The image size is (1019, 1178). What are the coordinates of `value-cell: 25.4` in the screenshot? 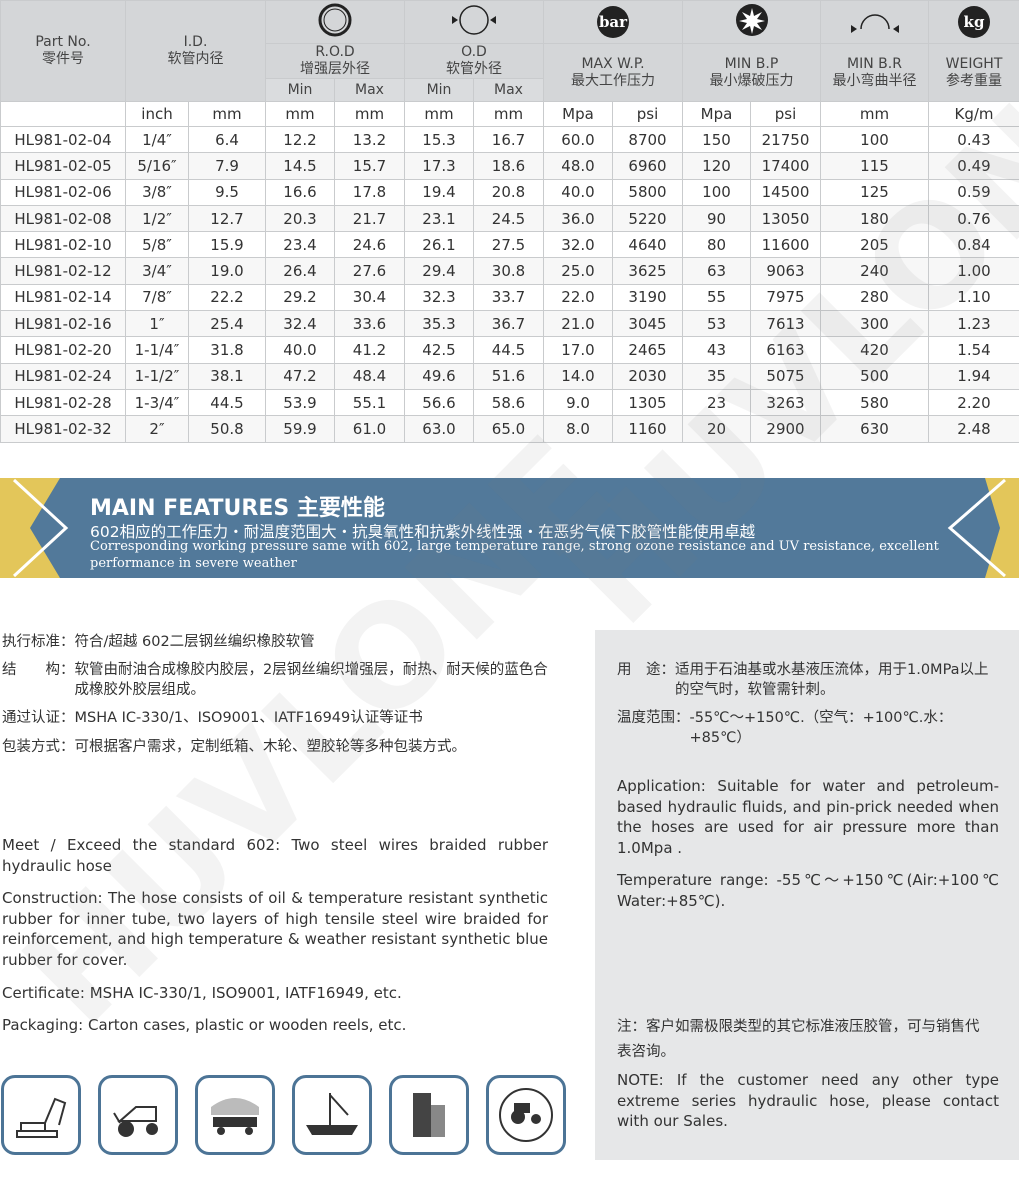 It's located at (227, 324).